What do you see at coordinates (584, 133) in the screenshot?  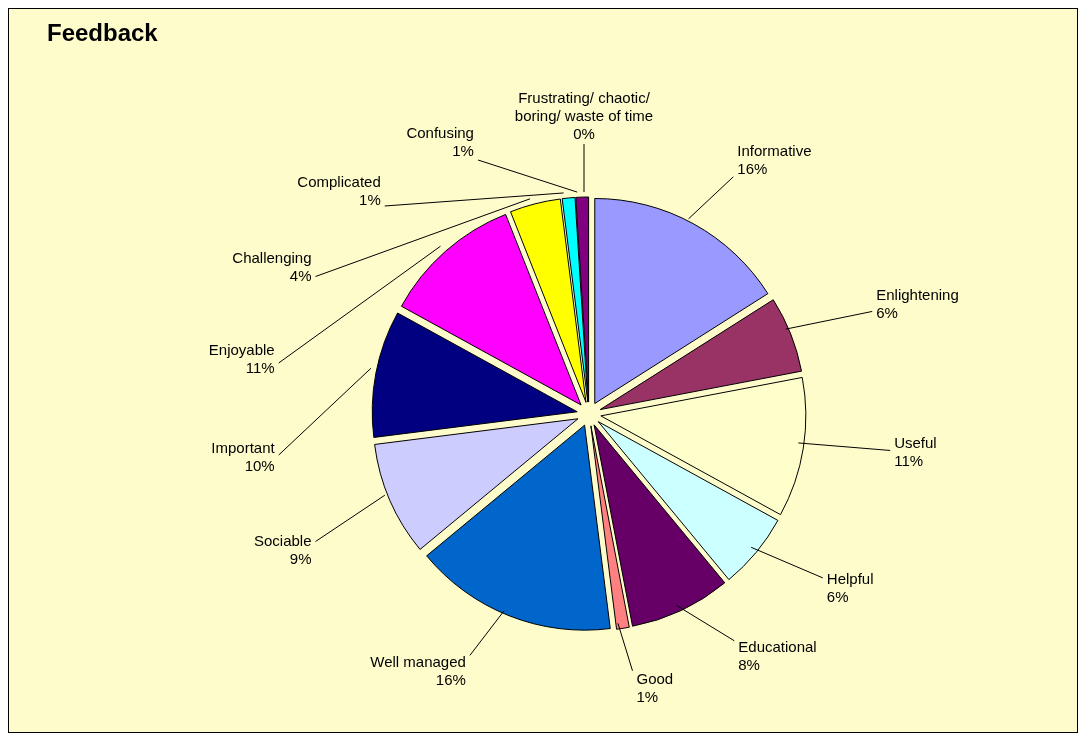 I see `text: 0%` at bounding box center [584, 133].